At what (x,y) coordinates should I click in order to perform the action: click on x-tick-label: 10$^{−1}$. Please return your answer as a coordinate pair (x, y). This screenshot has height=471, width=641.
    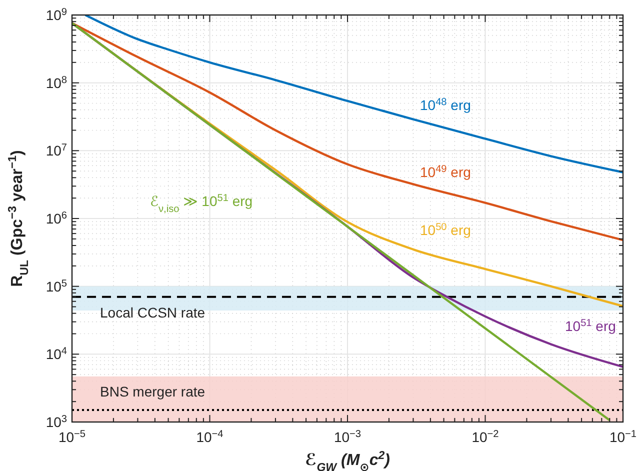
    Looking at the image, I should click on (623, 436).